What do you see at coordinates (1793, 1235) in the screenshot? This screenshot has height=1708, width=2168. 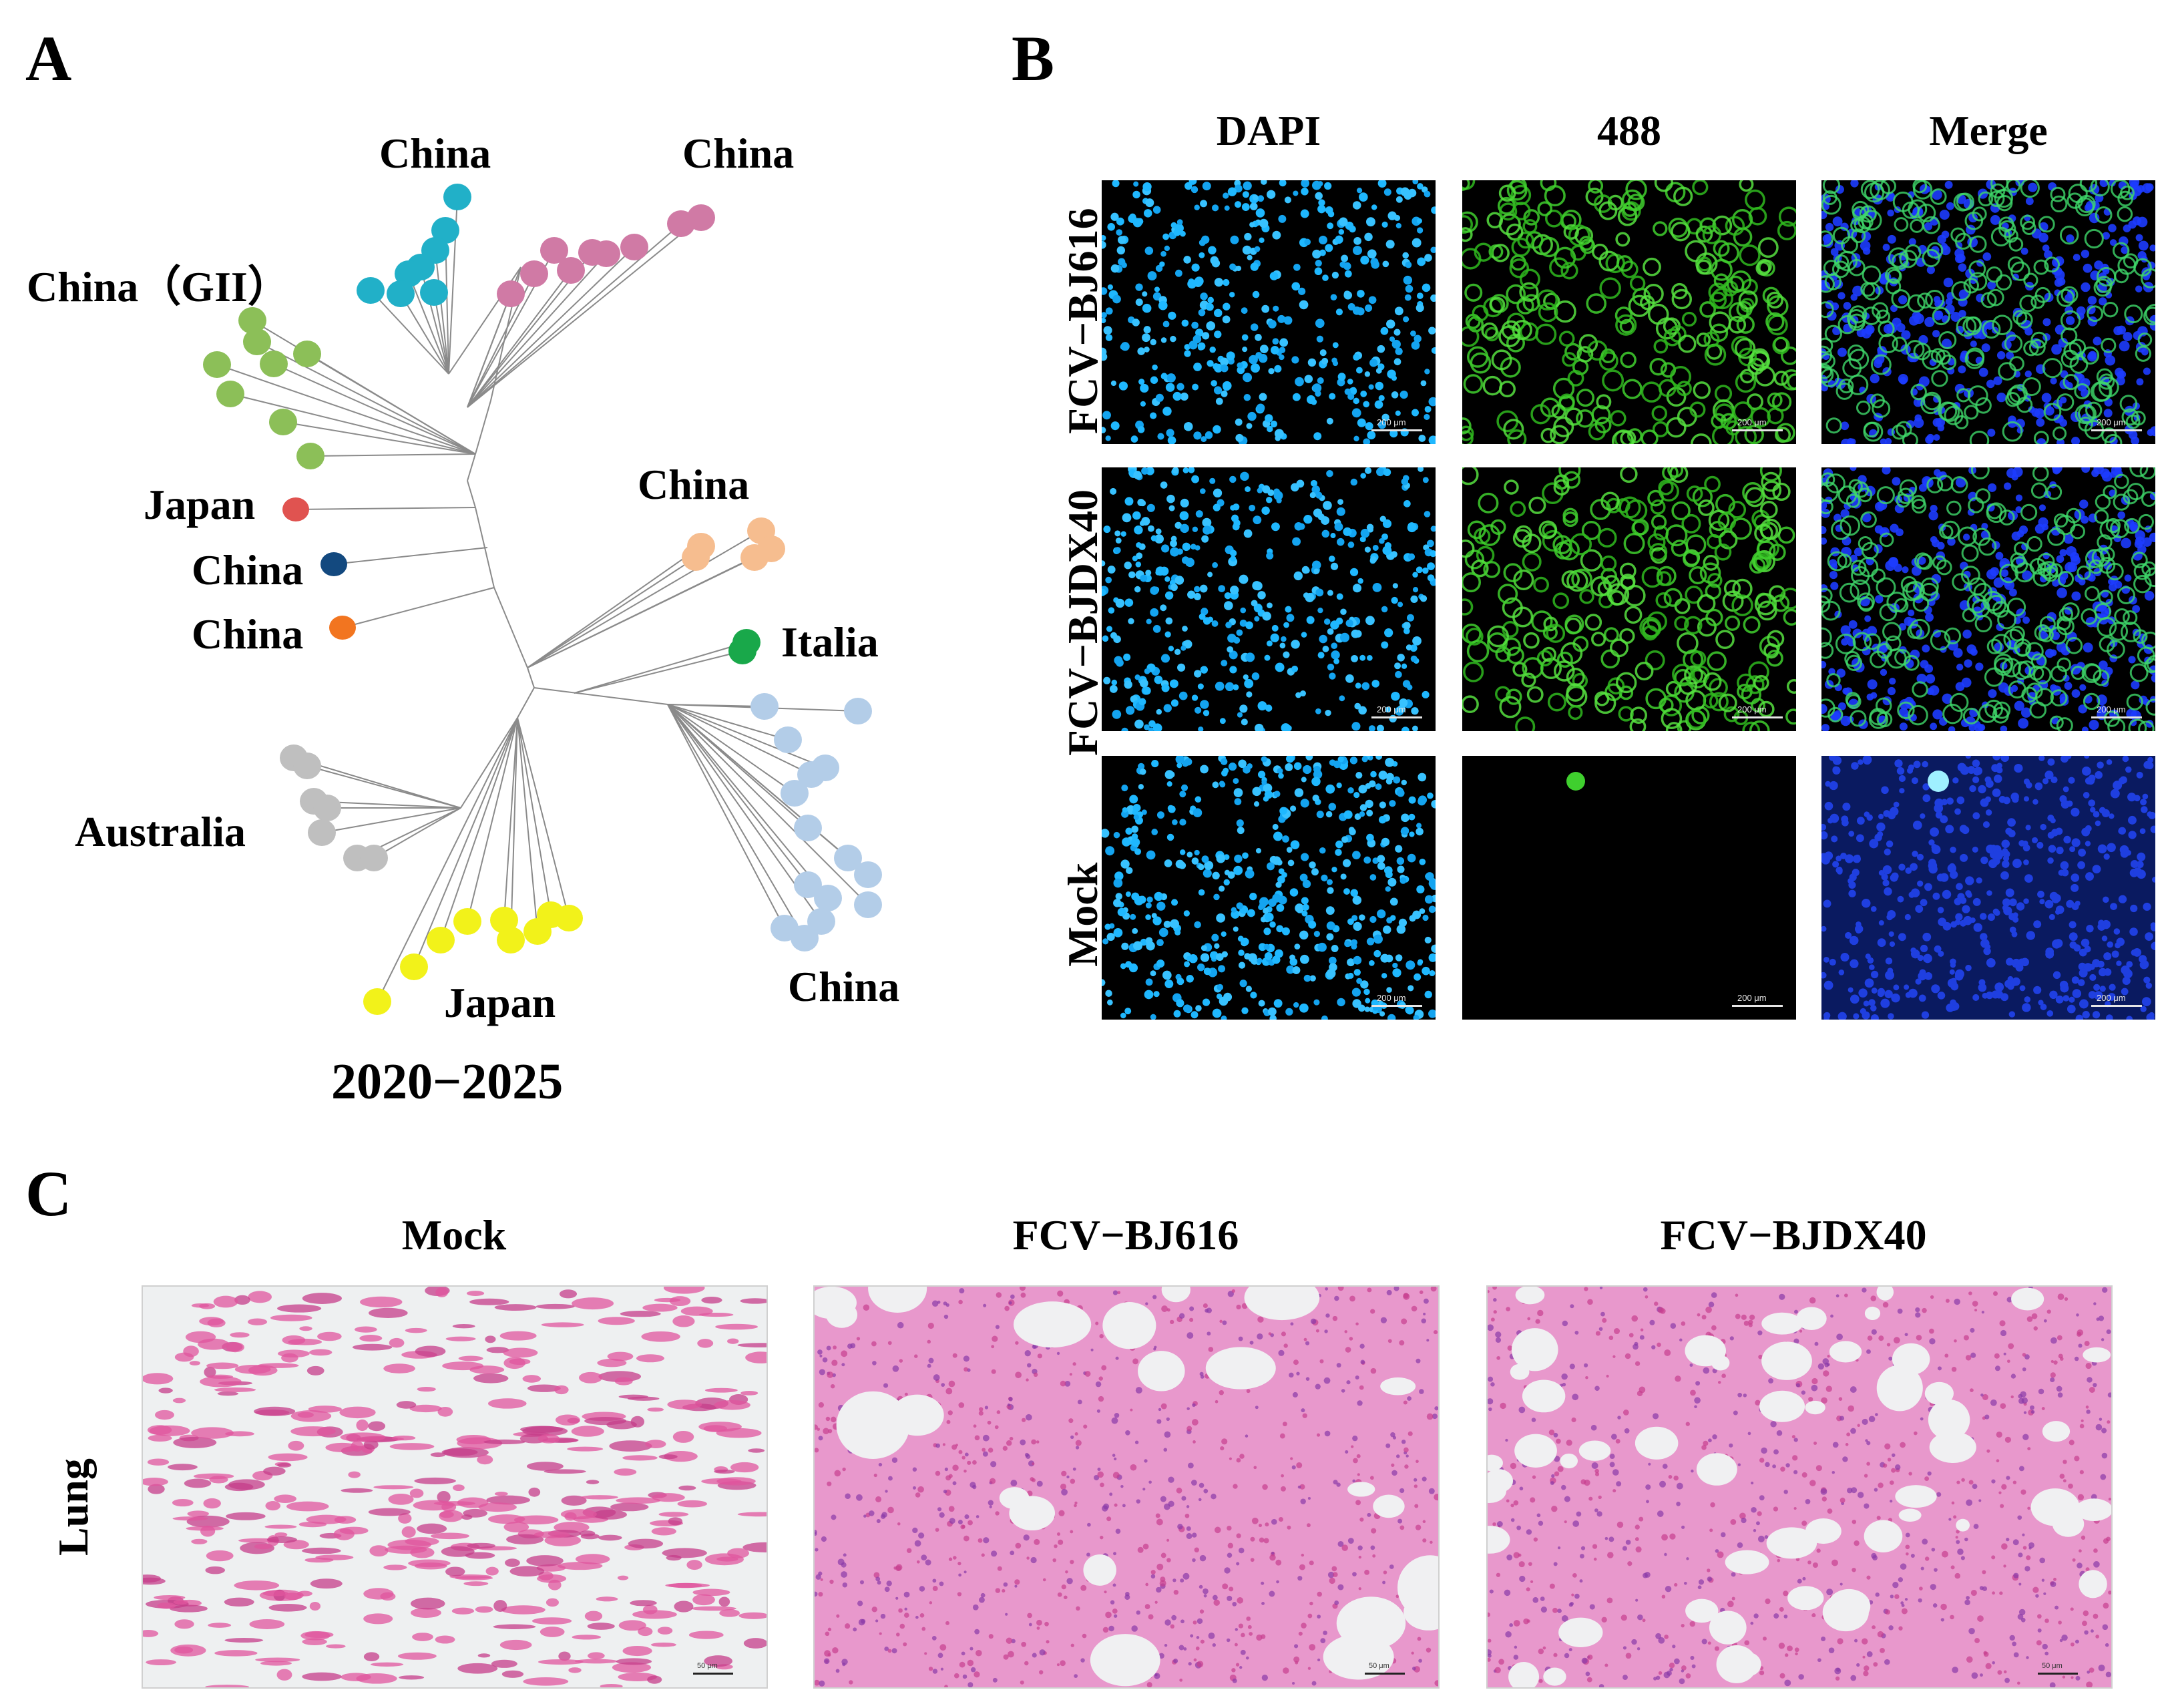 I see `histology-header-fcv-bjdx40: FCV−BJDX40` at bounding box center [1793, 1235].